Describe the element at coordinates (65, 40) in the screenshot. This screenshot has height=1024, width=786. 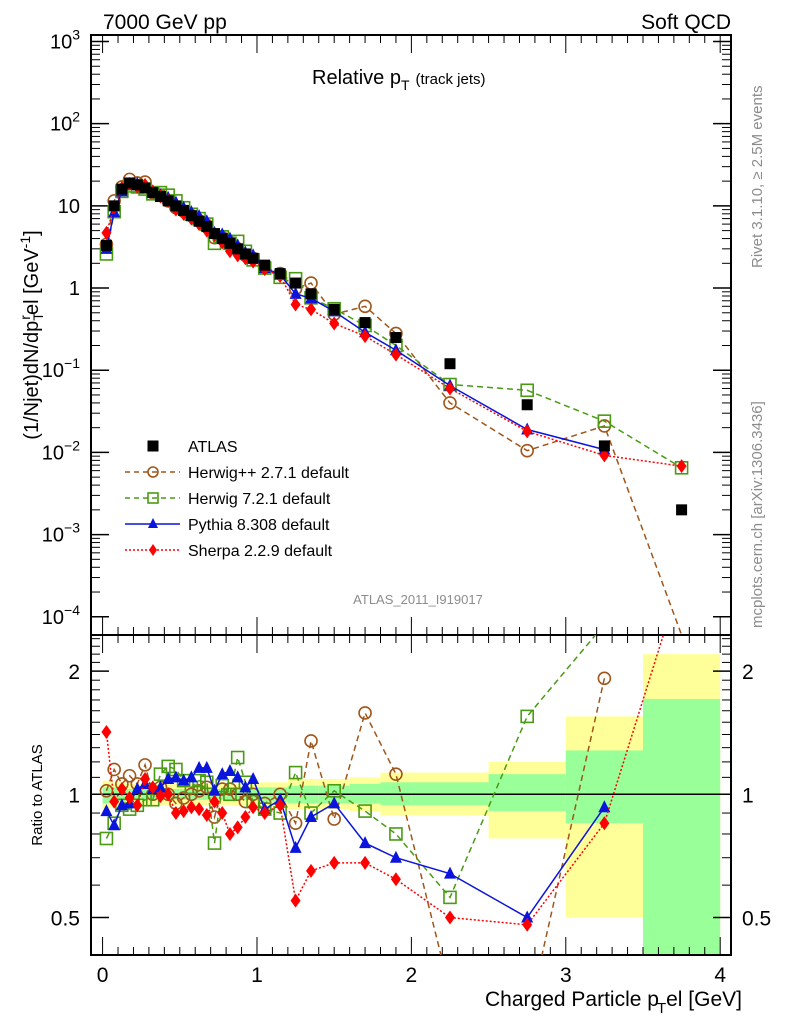
I see `y-tick-label: 10³` at that location.